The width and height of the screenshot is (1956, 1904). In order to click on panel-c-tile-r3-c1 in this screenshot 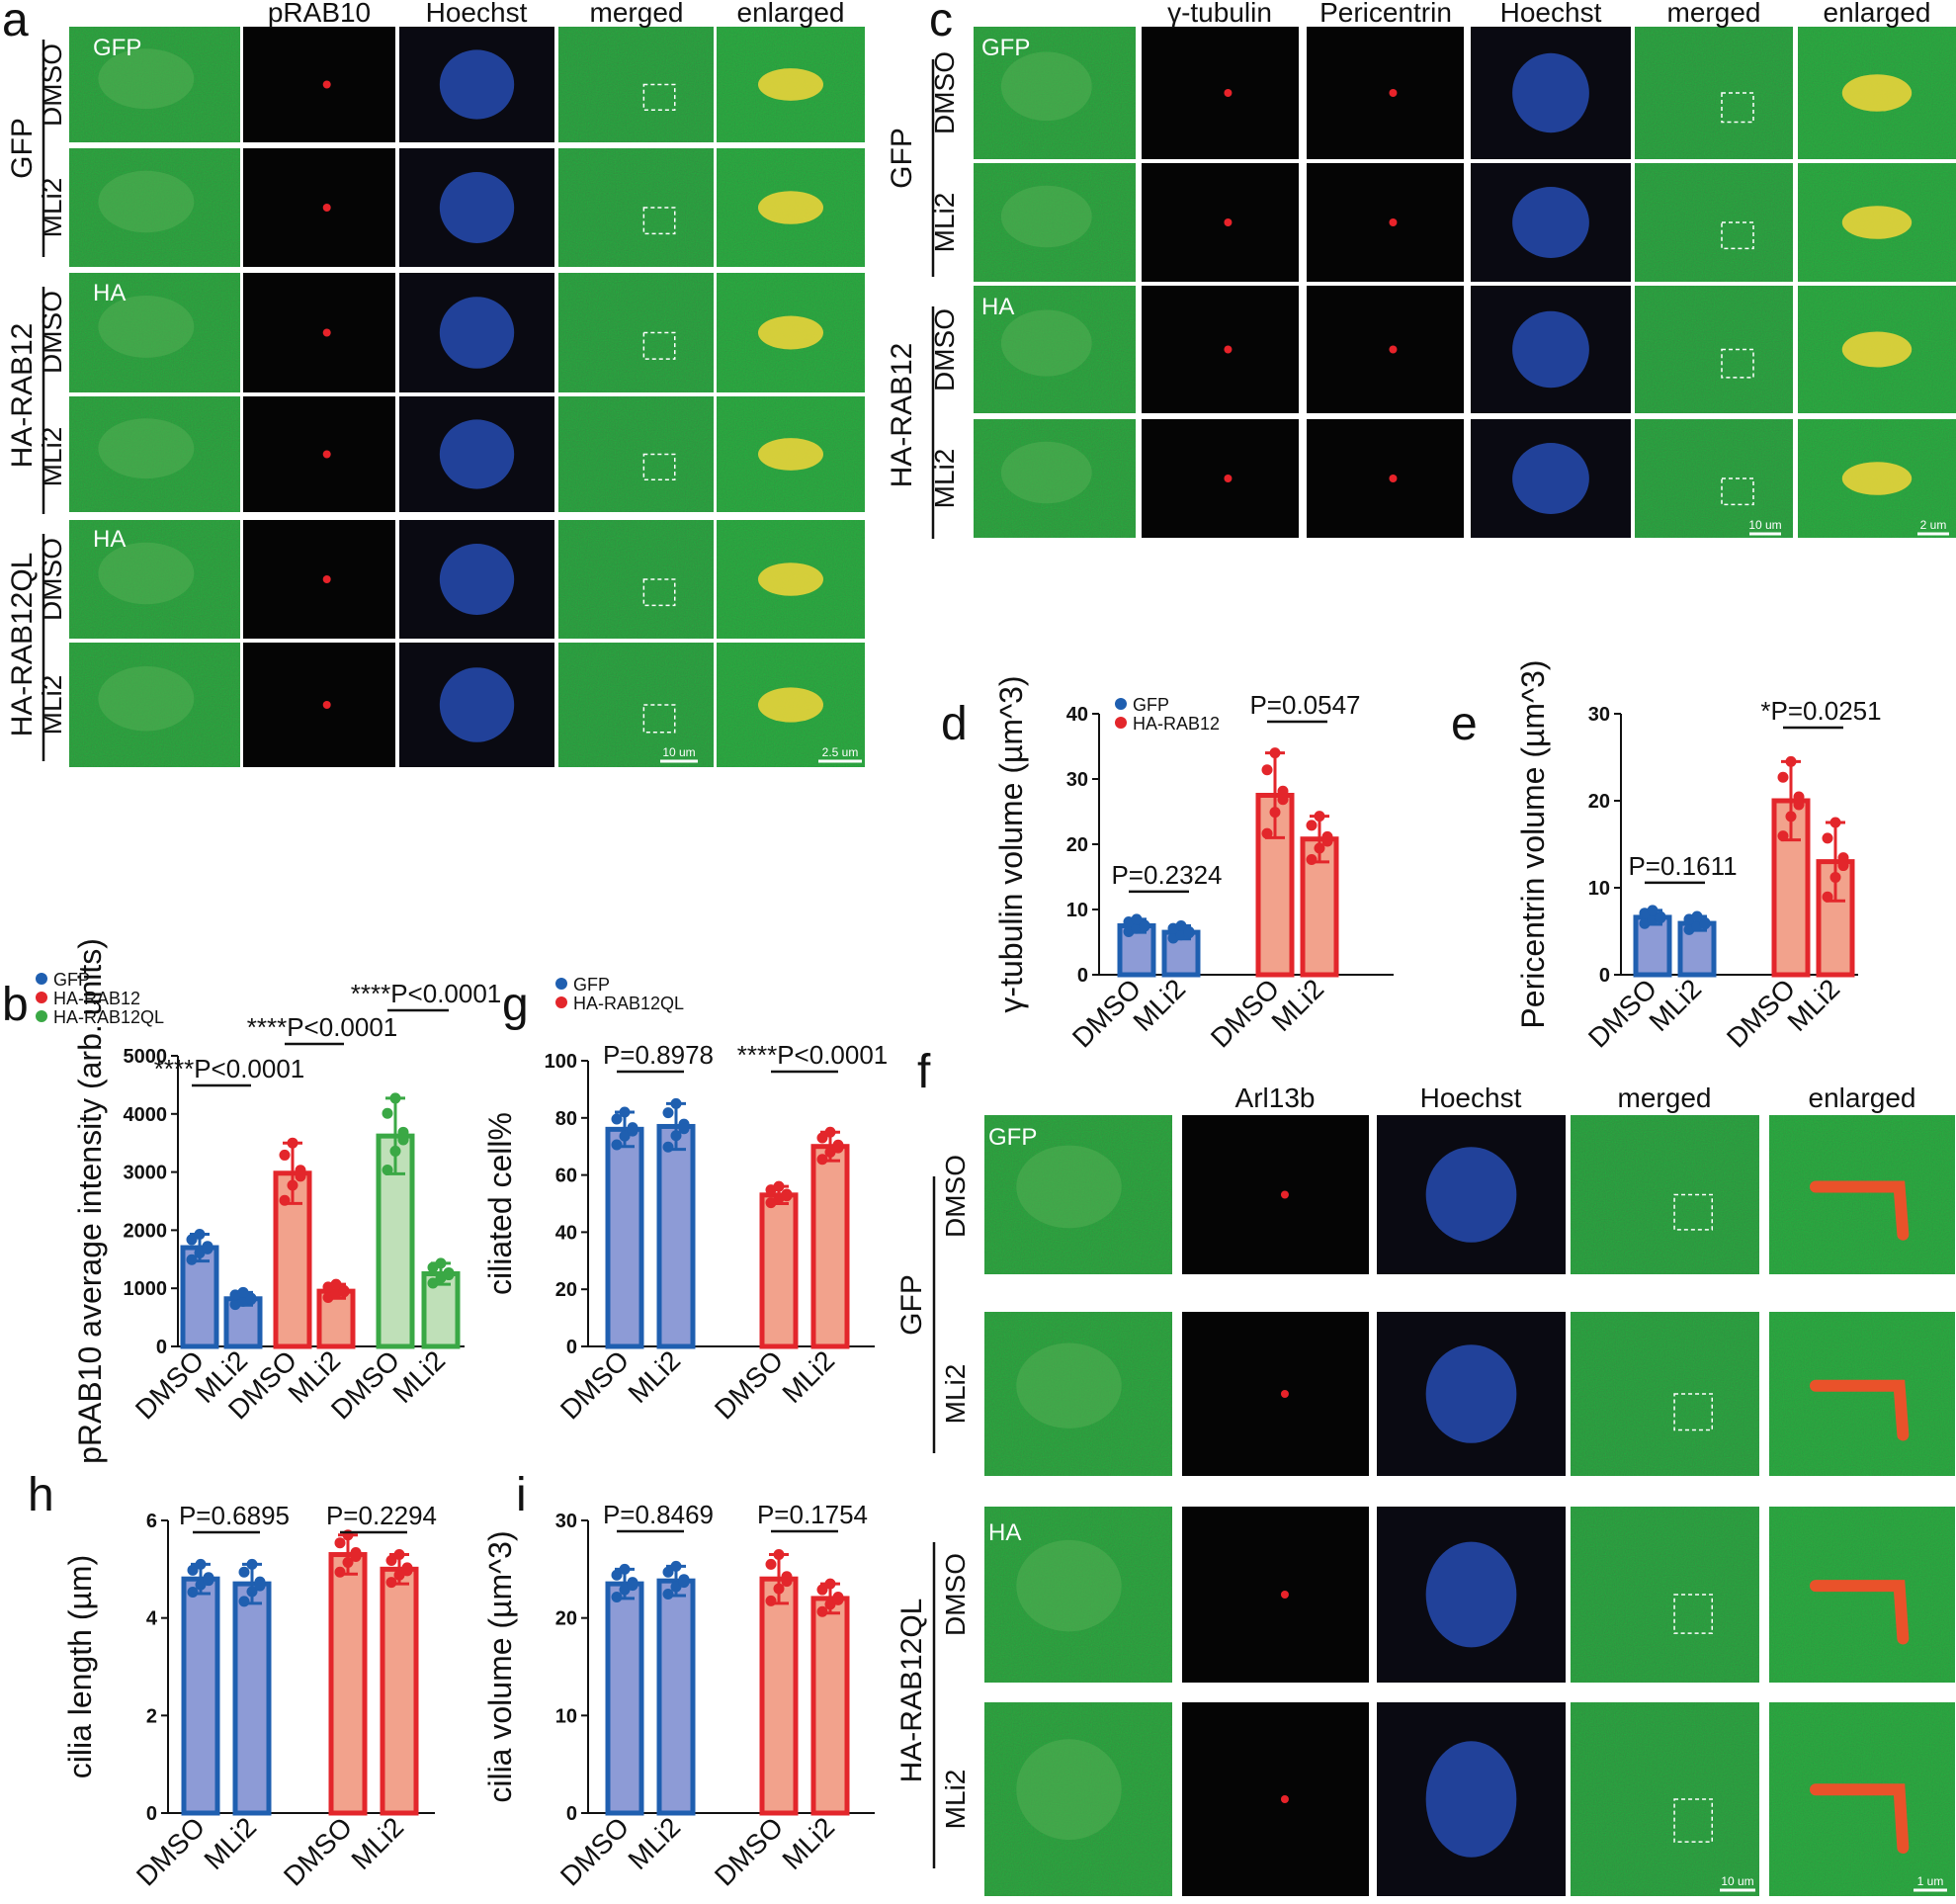, I will do `click(1055, 349)`.